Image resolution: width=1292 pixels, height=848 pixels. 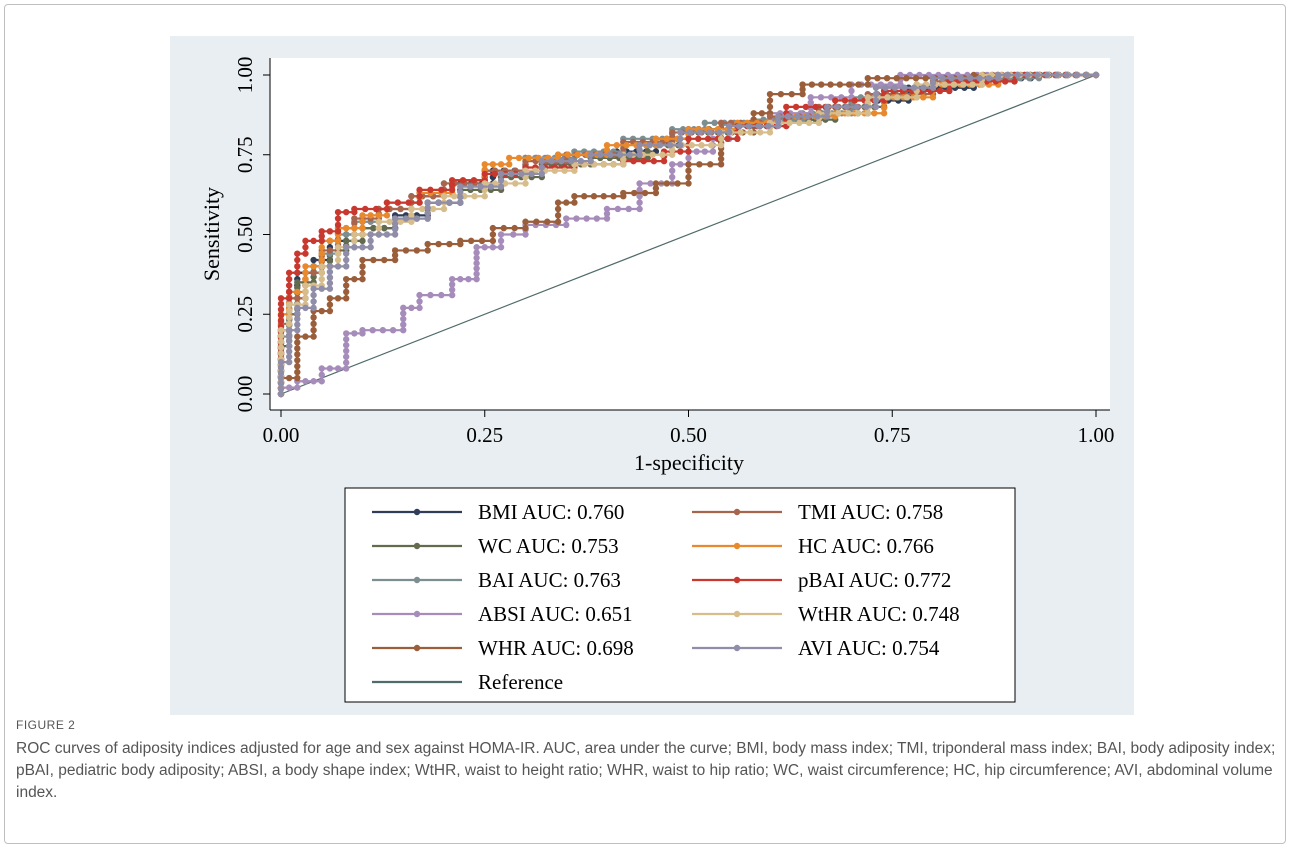 I want to click on legend-label: pBAI AUC: 0.772, so click(x=874, y=580).